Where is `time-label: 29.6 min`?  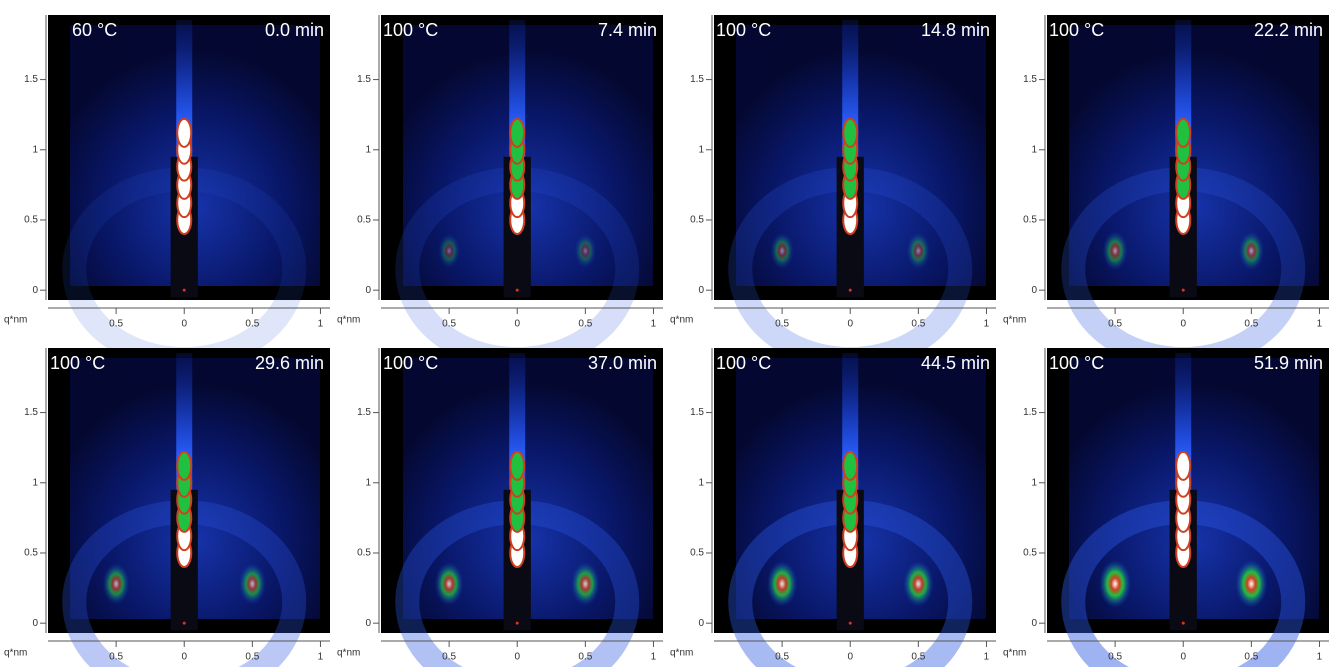
time-label: 29.6 min is located at coordinates (289, 363).